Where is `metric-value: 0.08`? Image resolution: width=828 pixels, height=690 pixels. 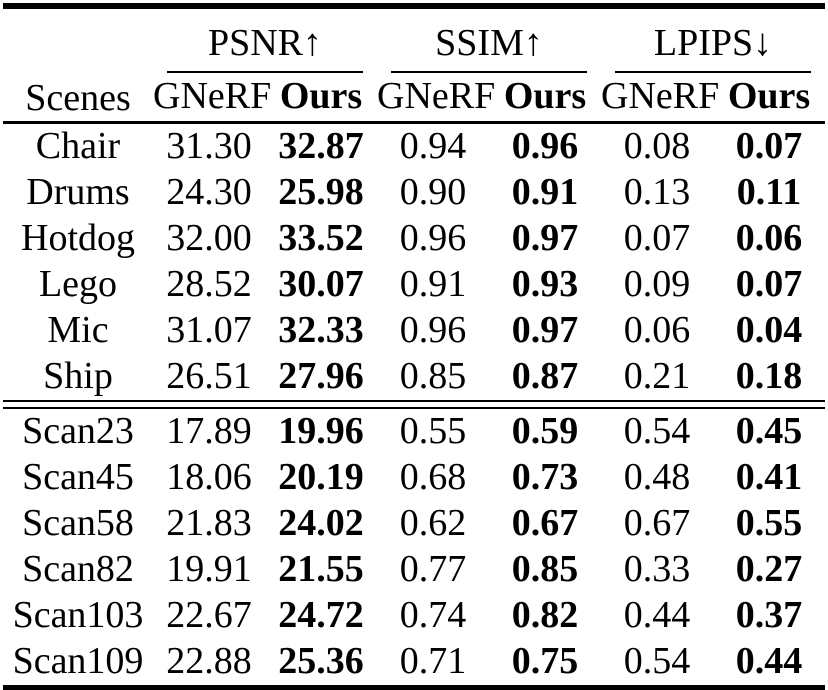
metric-value: 0.08 is located at coordinates (657, 146).